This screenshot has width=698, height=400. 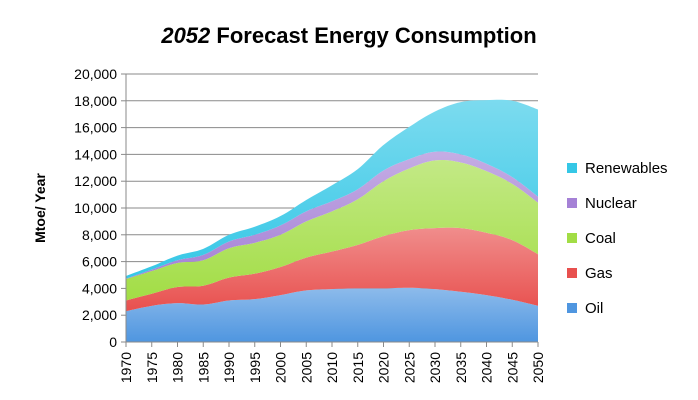 I want to click on legend-item-renewables: Renewables, so click(x=617, y=168).